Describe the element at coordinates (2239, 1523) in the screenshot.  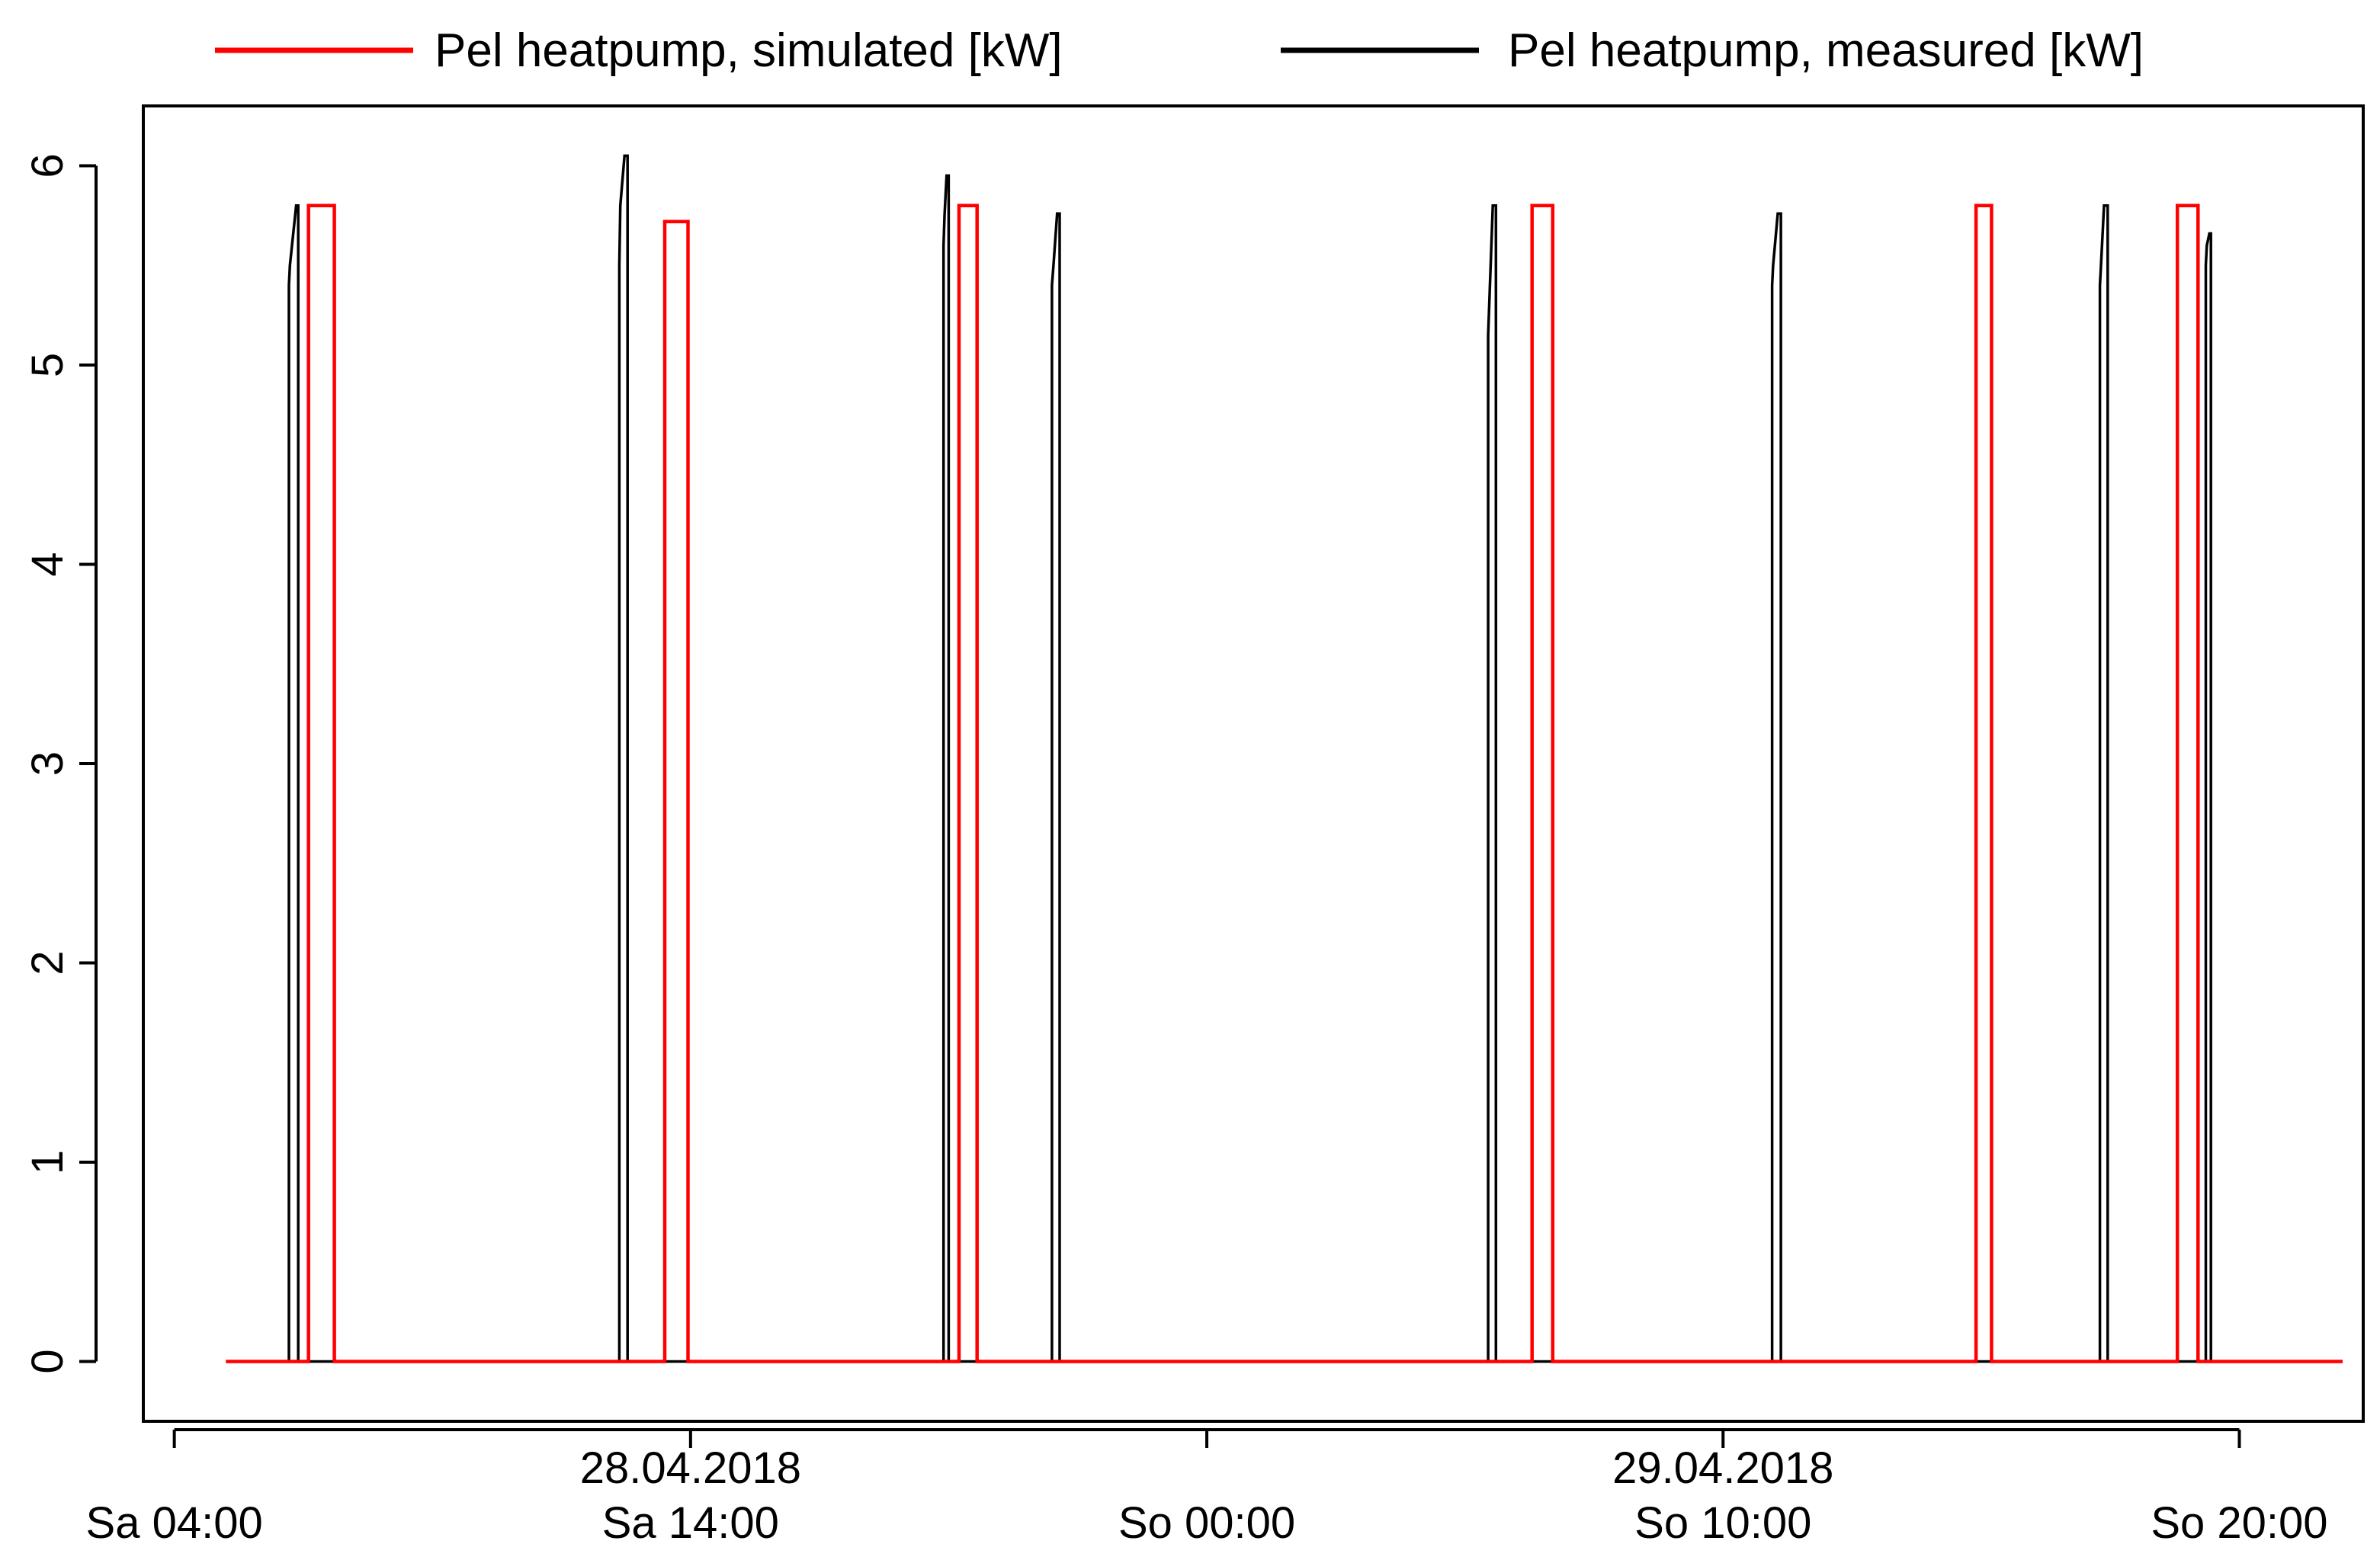
I see `x-tick-label: So 20:00` at that location.